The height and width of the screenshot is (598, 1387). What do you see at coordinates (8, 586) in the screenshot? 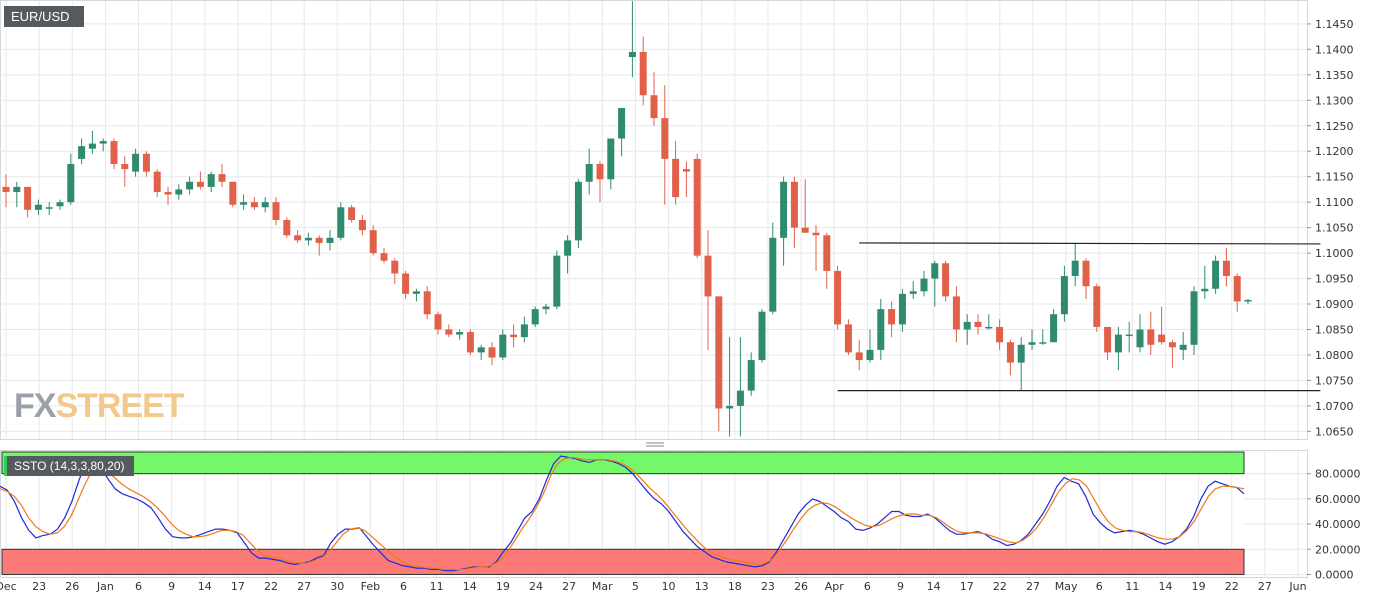
I see `x-tick-label: Dec` at bounding box center [8, 586].